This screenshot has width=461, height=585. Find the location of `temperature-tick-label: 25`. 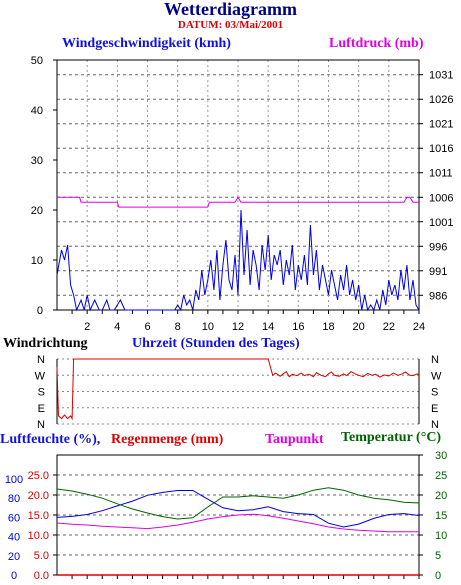

temperature-tick-label: 25 is located at coordinates (441, 476).